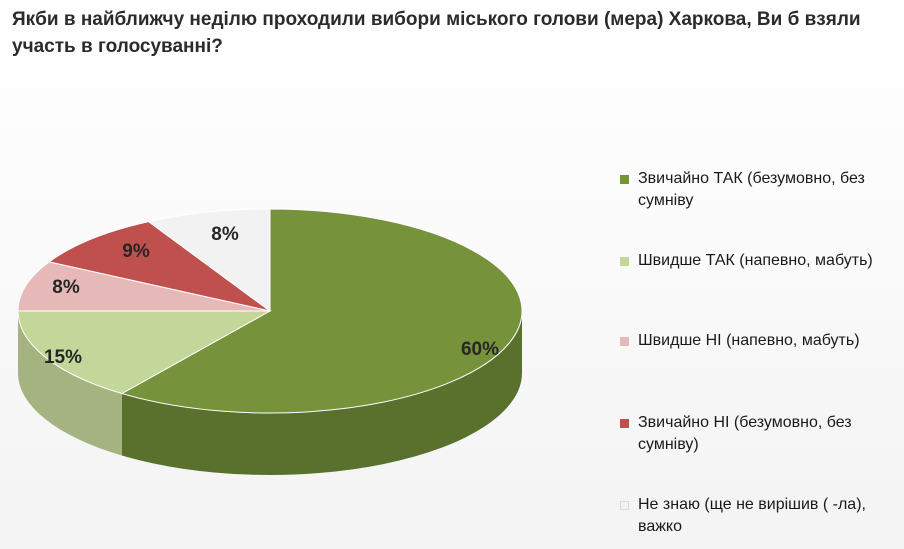 The image size is (904, 549). Describe the element at coordinates (144, 352) in the screenshot. I see `pie-slice-rather-yes` at that location.